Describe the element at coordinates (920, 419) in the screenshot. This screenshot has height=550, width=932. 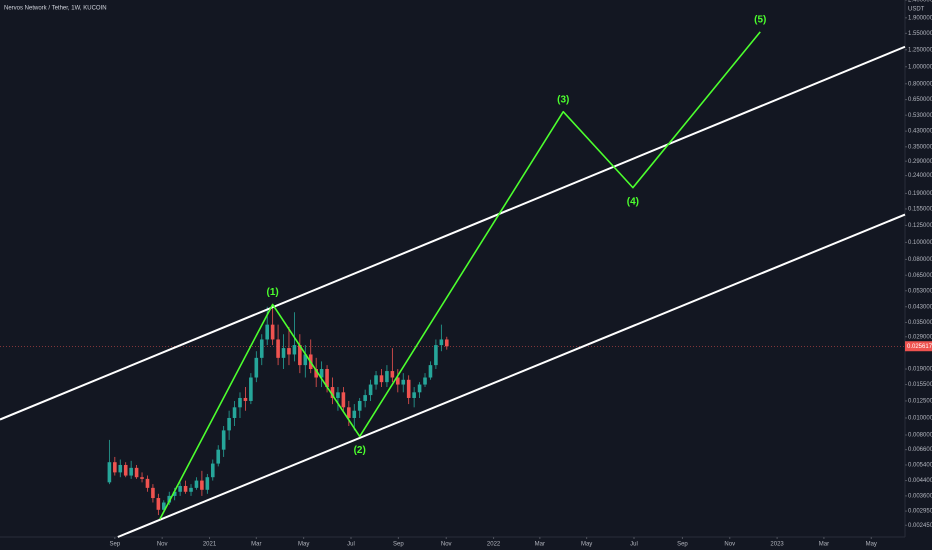
I see `y-tick-label: 0.010000` at that location.